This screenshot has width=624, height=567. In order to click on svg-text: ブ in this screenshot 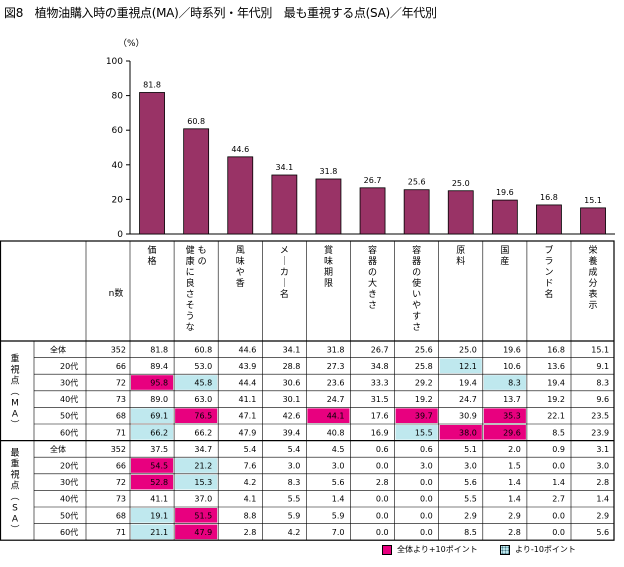, I will do `click(548, 250)`.